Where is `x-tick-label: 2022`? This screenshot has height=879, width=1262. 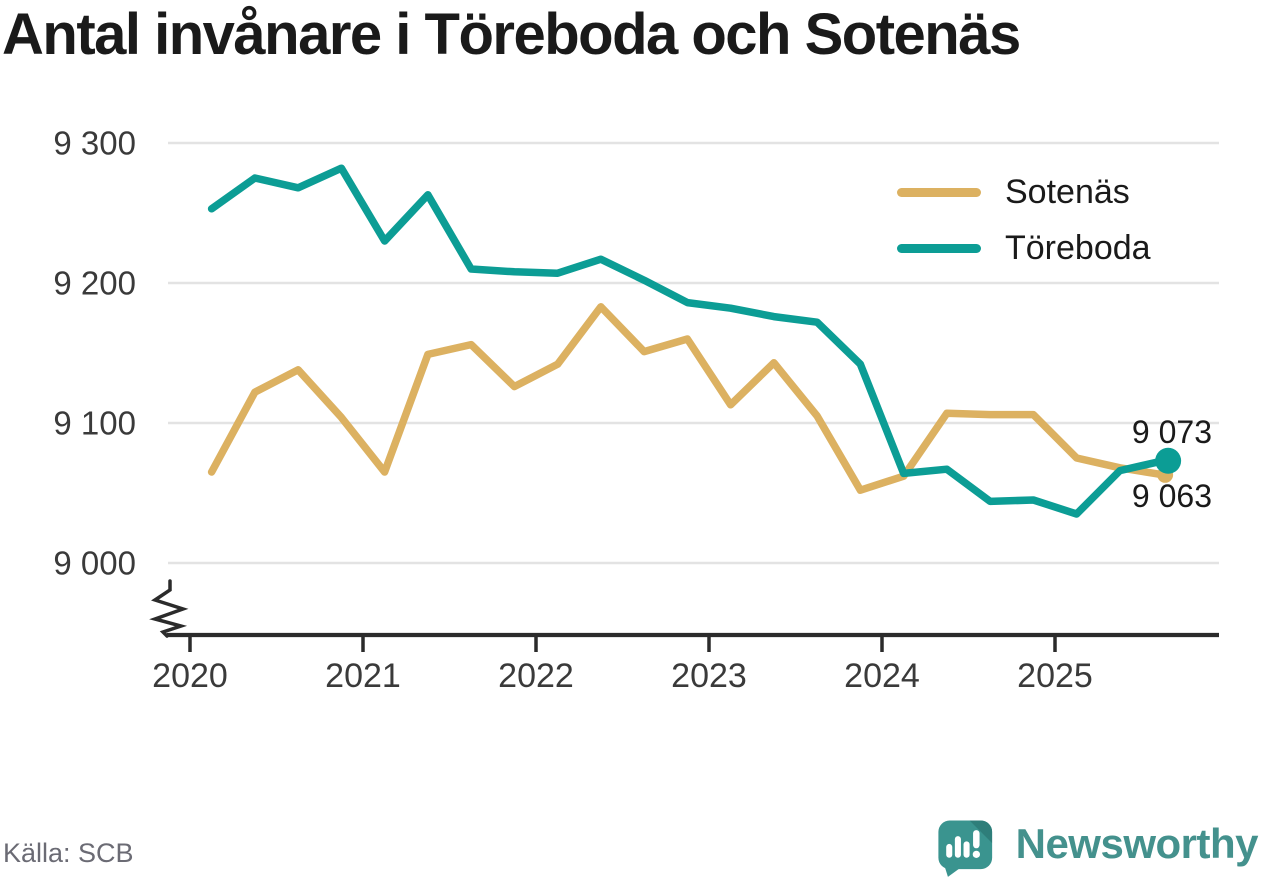 x-tick-label: 2022 is located at coordinates (536, 676).